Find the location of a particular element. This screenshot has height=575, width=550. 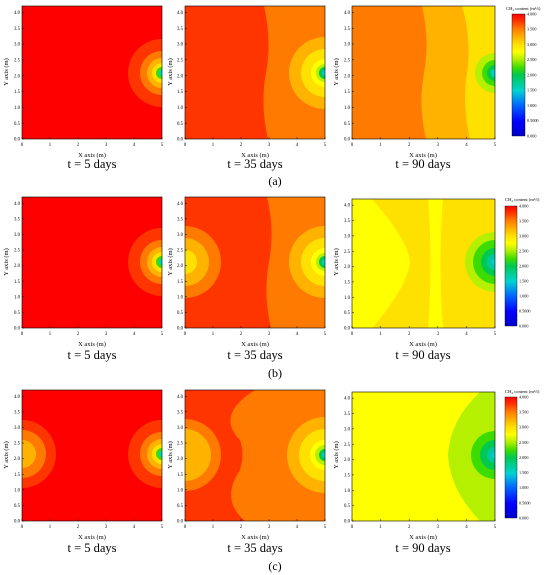

contour-field-c2 is located at coordinates (255, 455).